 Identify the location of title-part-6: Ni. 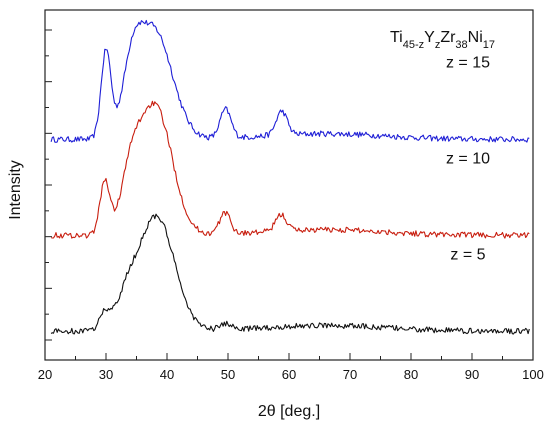
(475, 37).